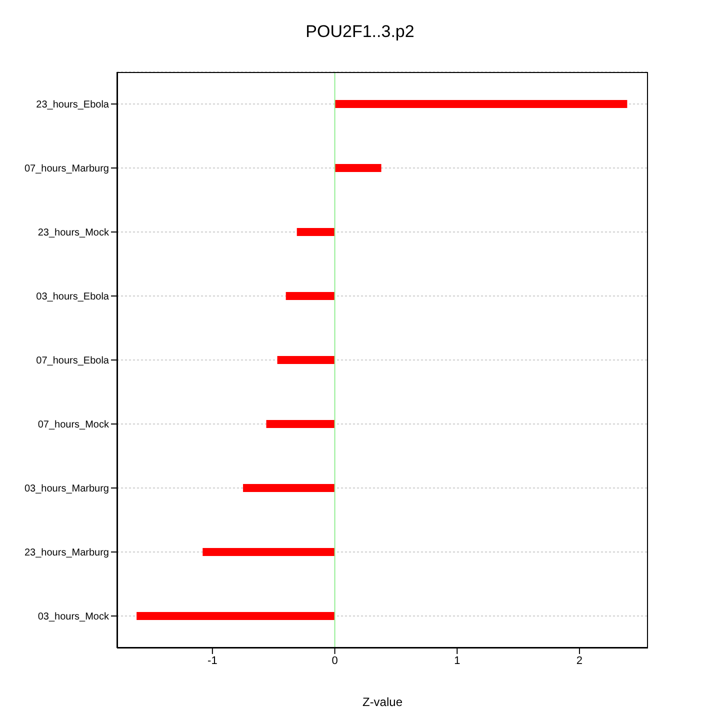 This screenshot has width=720, height=720. Describe the element at coordinates (73, 361) in the screenshot. I see `y-tick-label: 07_hours_Ebola` at that location.